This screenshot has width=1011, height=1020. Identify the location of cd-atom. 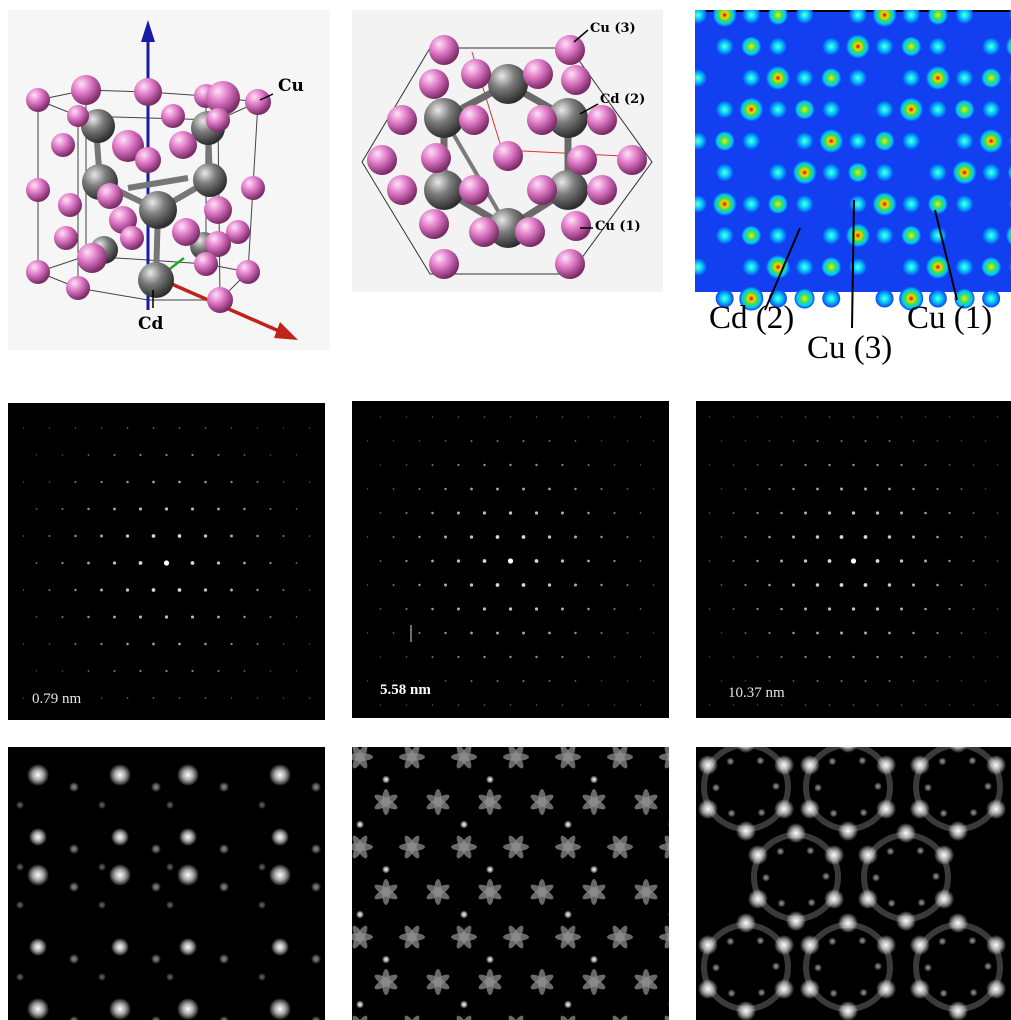
(98, 126).